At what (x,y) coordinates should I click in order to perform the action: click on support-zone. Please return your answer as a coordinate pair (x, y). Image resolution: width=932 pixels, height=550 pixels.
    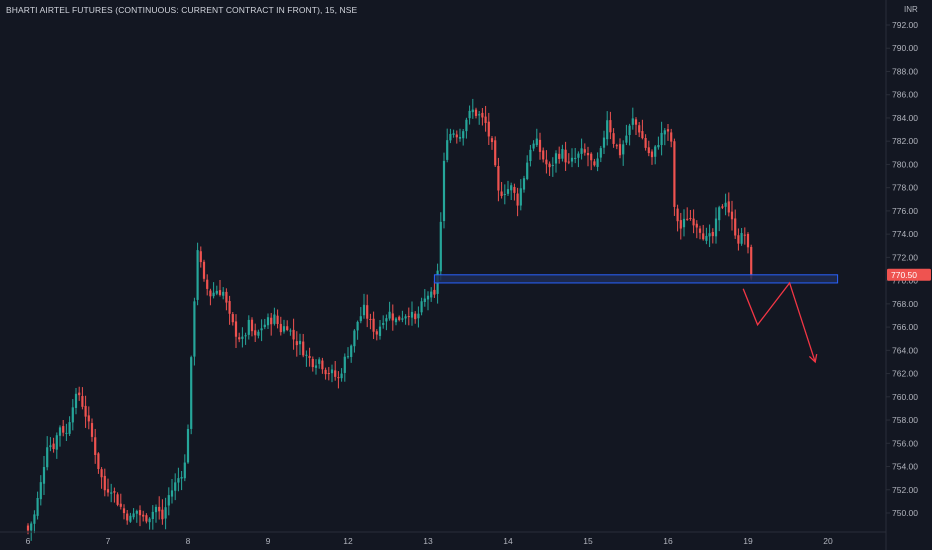
    Looking at the image, I should click on (636, 279).